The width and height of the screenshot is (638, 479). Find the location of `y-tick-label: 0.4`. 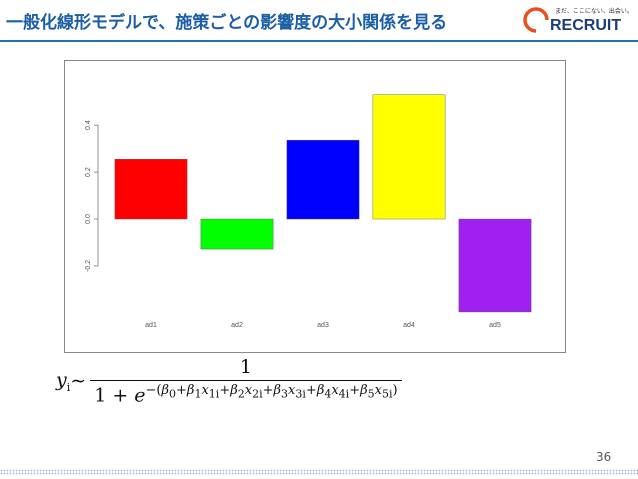

y-tick-label: 0.4 is located at coordinates (88, 125).